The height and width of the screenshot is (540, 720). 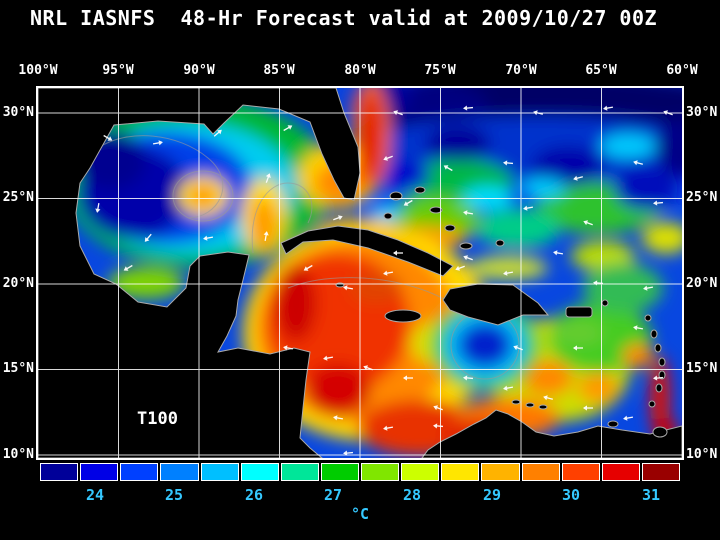 What do you see at coordinates (530, 405) in the screenshot?
I see `curacao` at bounding box center [530, 405].